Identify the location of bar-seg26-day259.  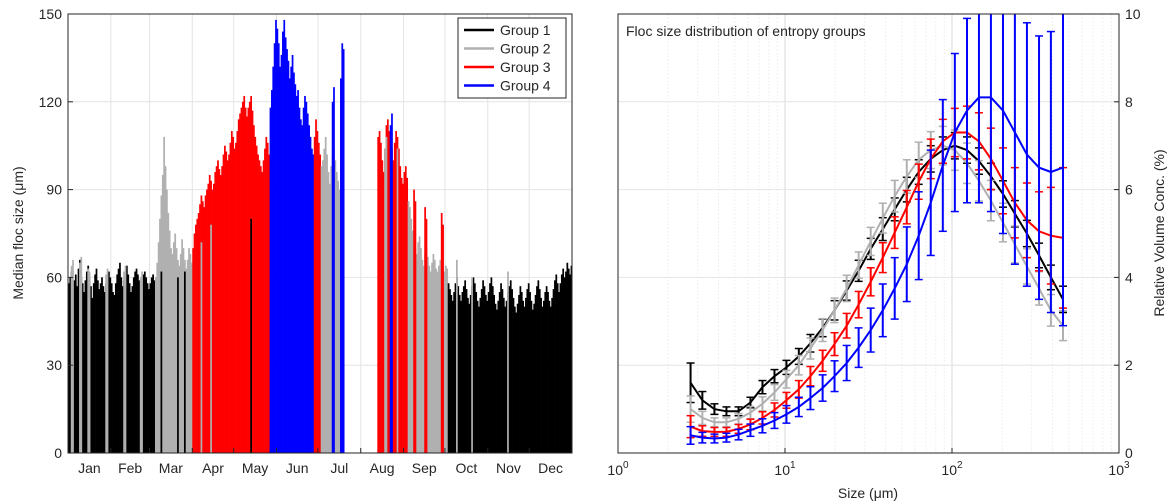
(426, 335).